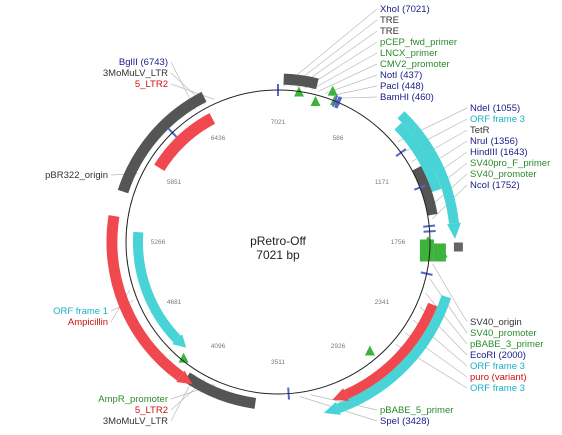  What do you see at coordinates (338, 346) in the screenshot?
I see `coordinate-tick: 2926` at bounding box center [338, 346].